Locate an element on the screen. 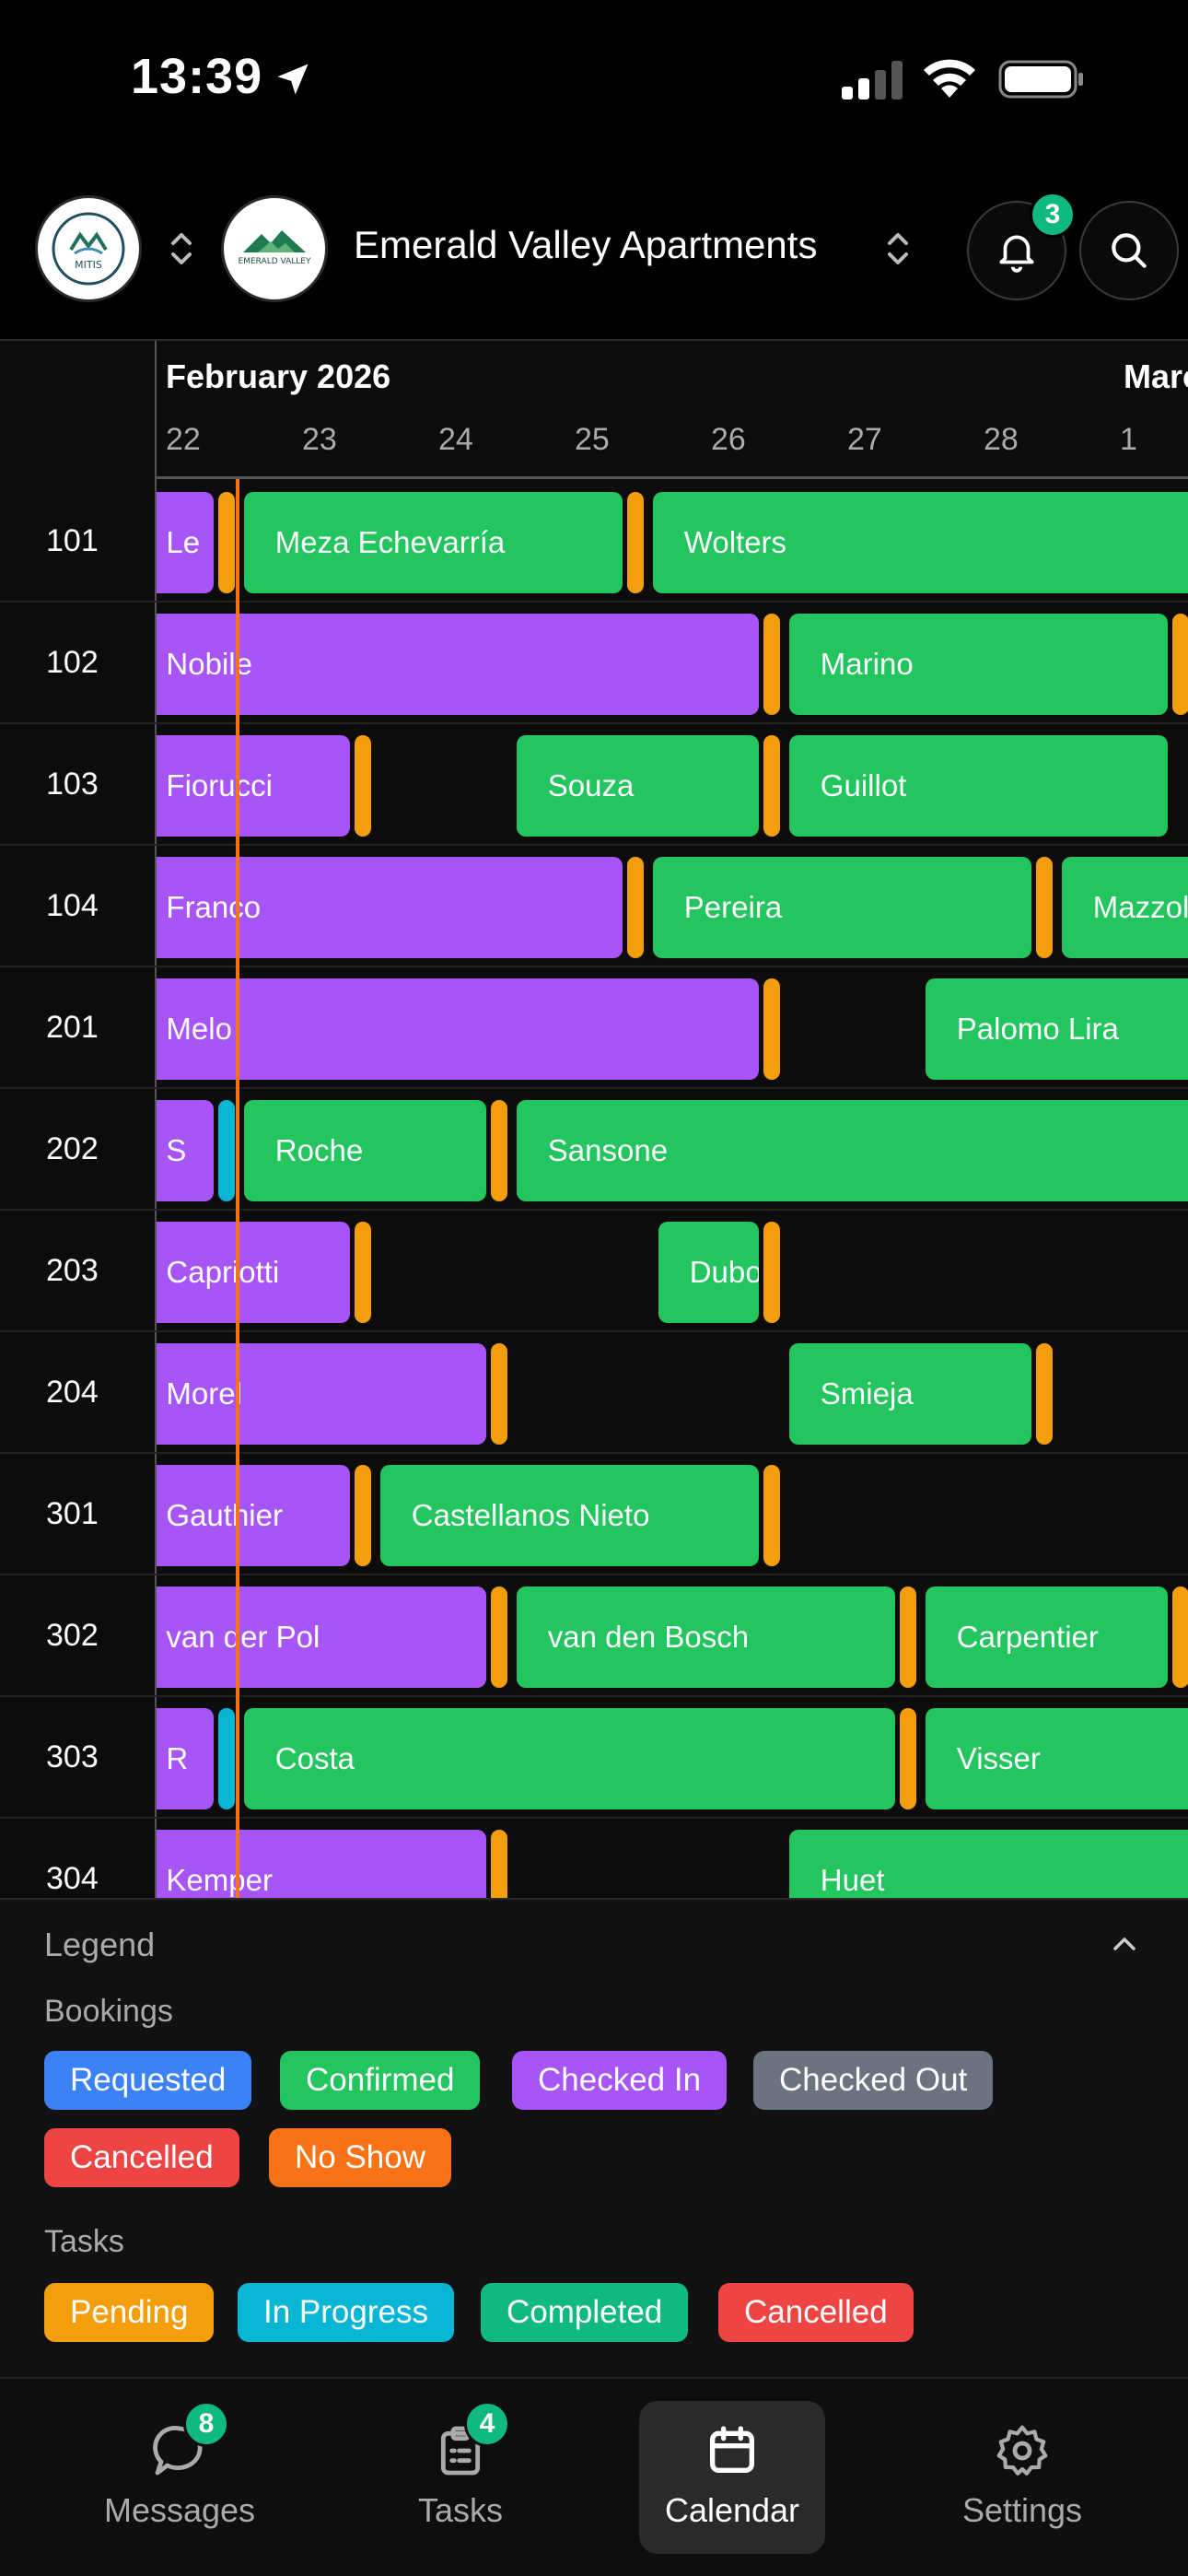 The height and width of the screenshot is (2576, 1188). booking-bar: Souza is located at coordinates (638, 786).